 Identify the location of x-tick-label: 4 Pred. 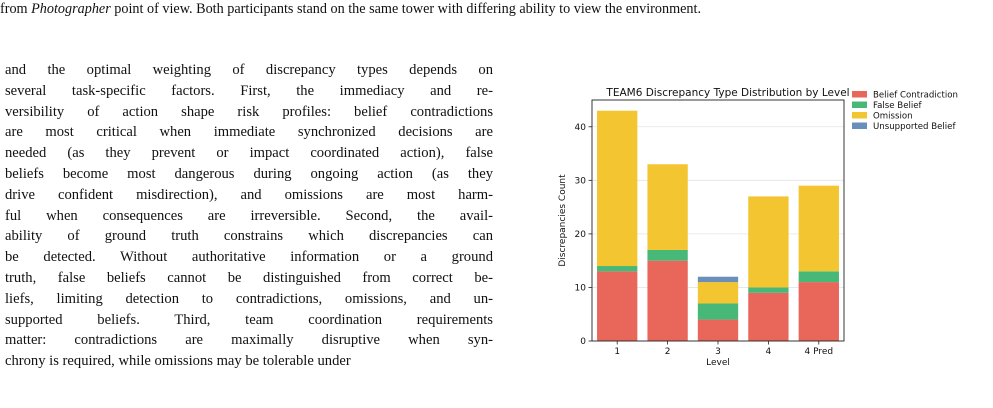
(818, 352).